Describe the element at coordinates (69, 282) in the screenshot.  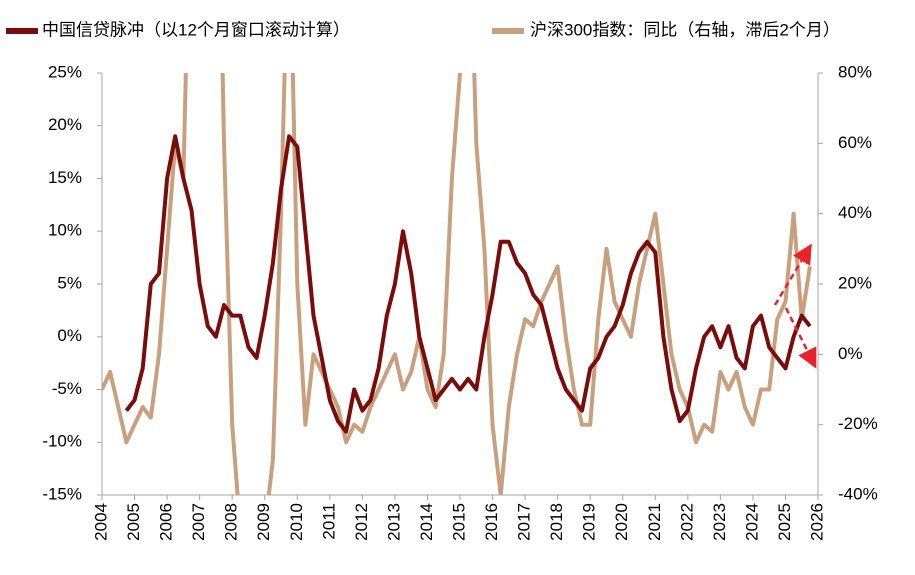
I see `y-tick-label: 5%` at that location.